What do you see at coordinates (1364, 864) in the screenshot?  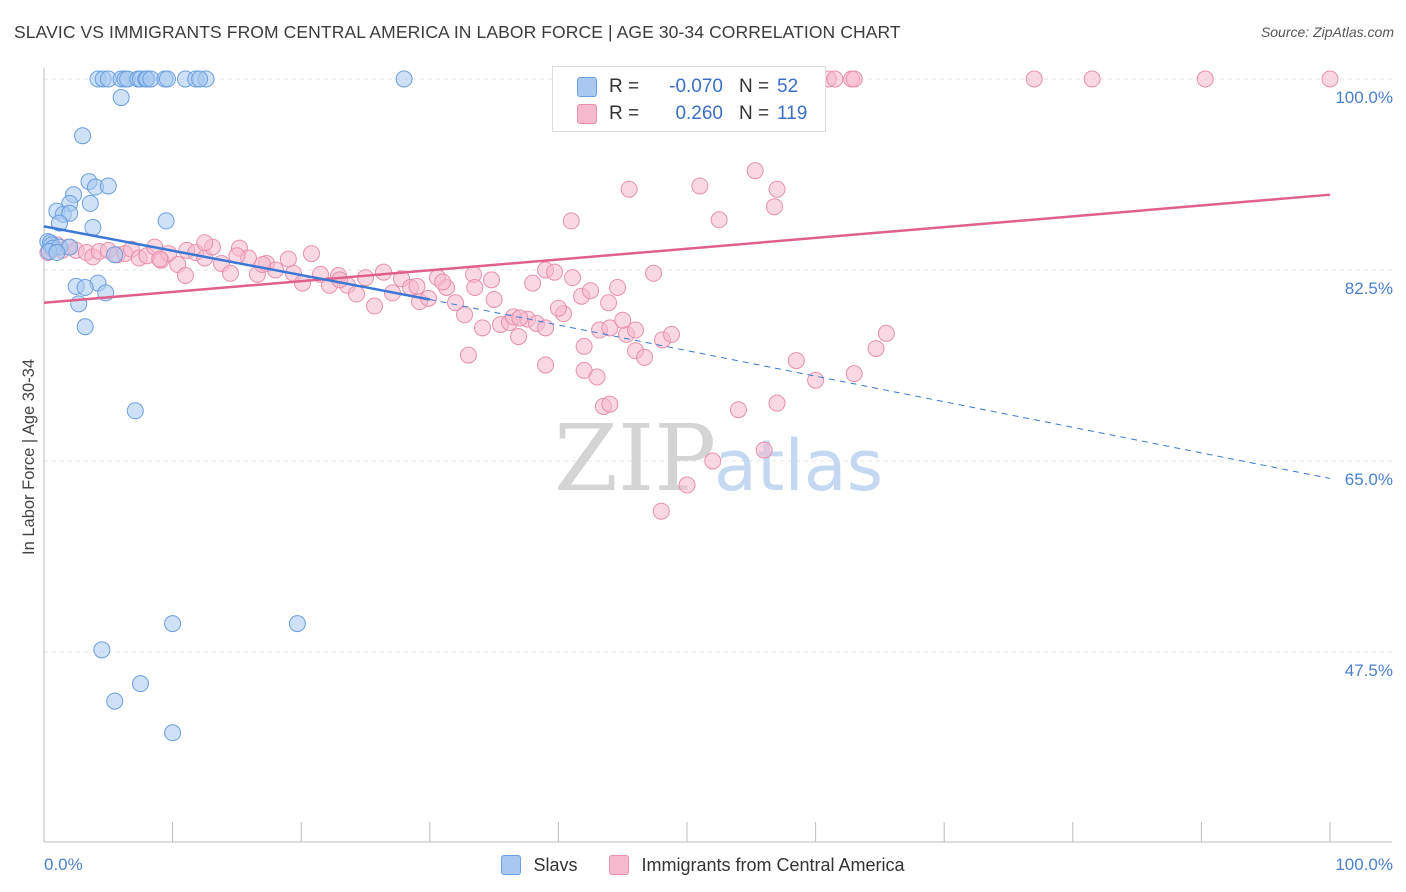 I see `x-tick-label: 100.0%` at bounding box center [1364, 864].